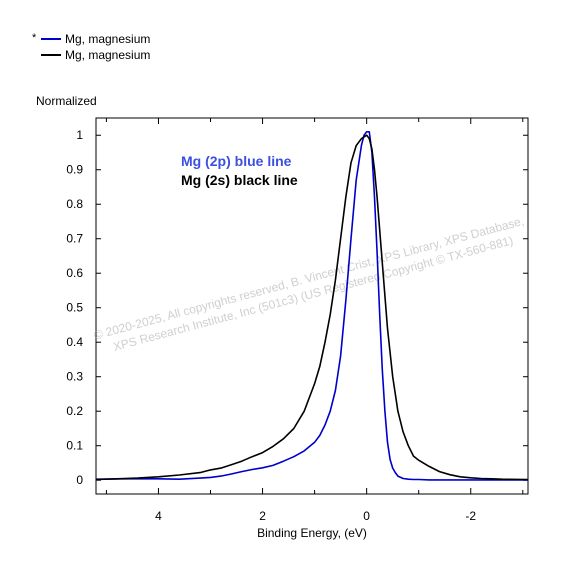 The width and height of the screenshot is (585, 575). Describe the element at coordinates (74, 204) in the screenshot. I see `y-tick-label-8: 0.8` at that location.